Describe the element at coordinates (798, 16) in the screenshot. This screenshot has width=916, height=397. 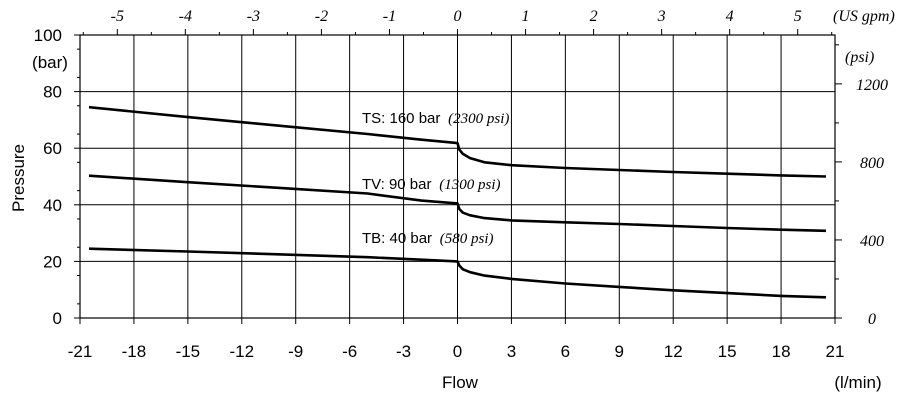
I see `top-tick-label: 5` at that location.